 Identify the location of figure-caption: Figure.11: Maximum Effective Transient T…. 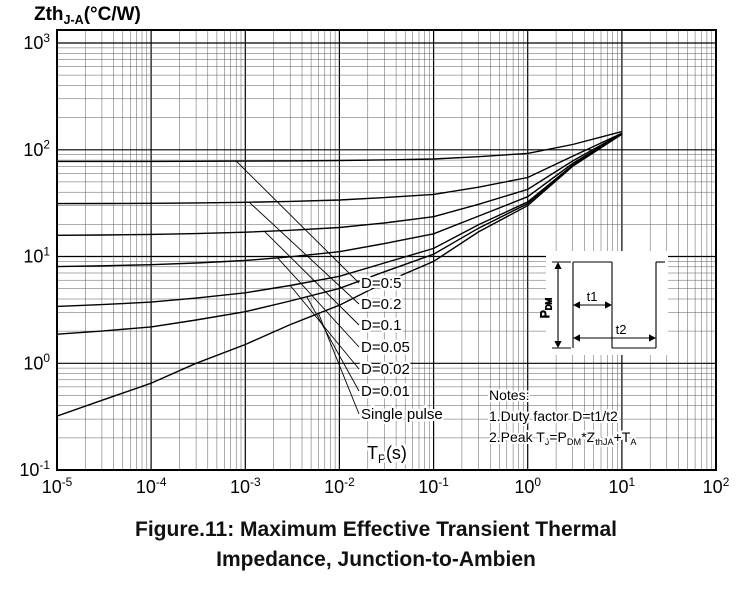
(376, 545).